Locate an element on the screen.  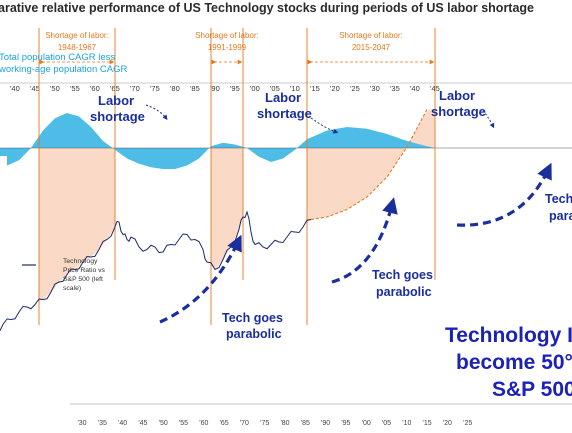
top-tick-label: '80 is located at coordinates (175, 88).